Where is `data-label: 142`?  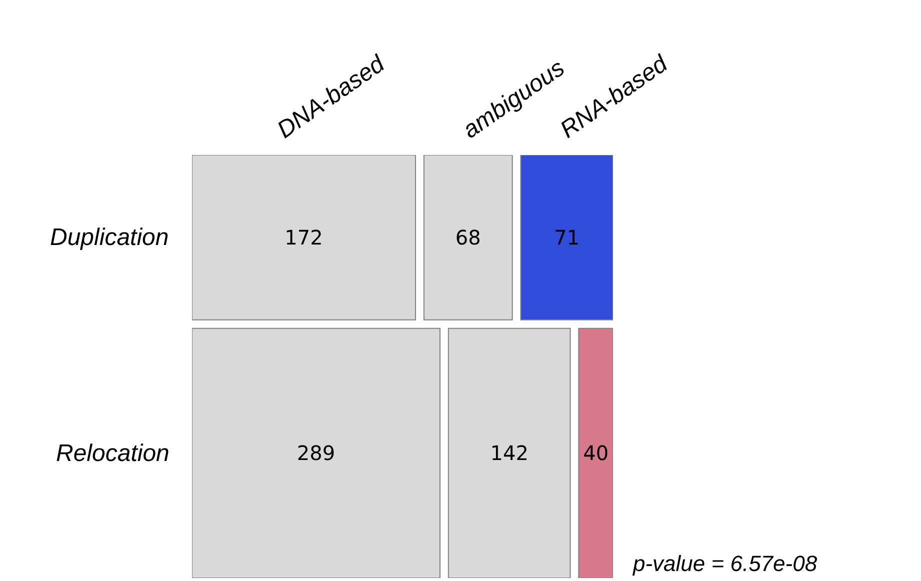 data-label: 142 is located at coordinates (509, 453).